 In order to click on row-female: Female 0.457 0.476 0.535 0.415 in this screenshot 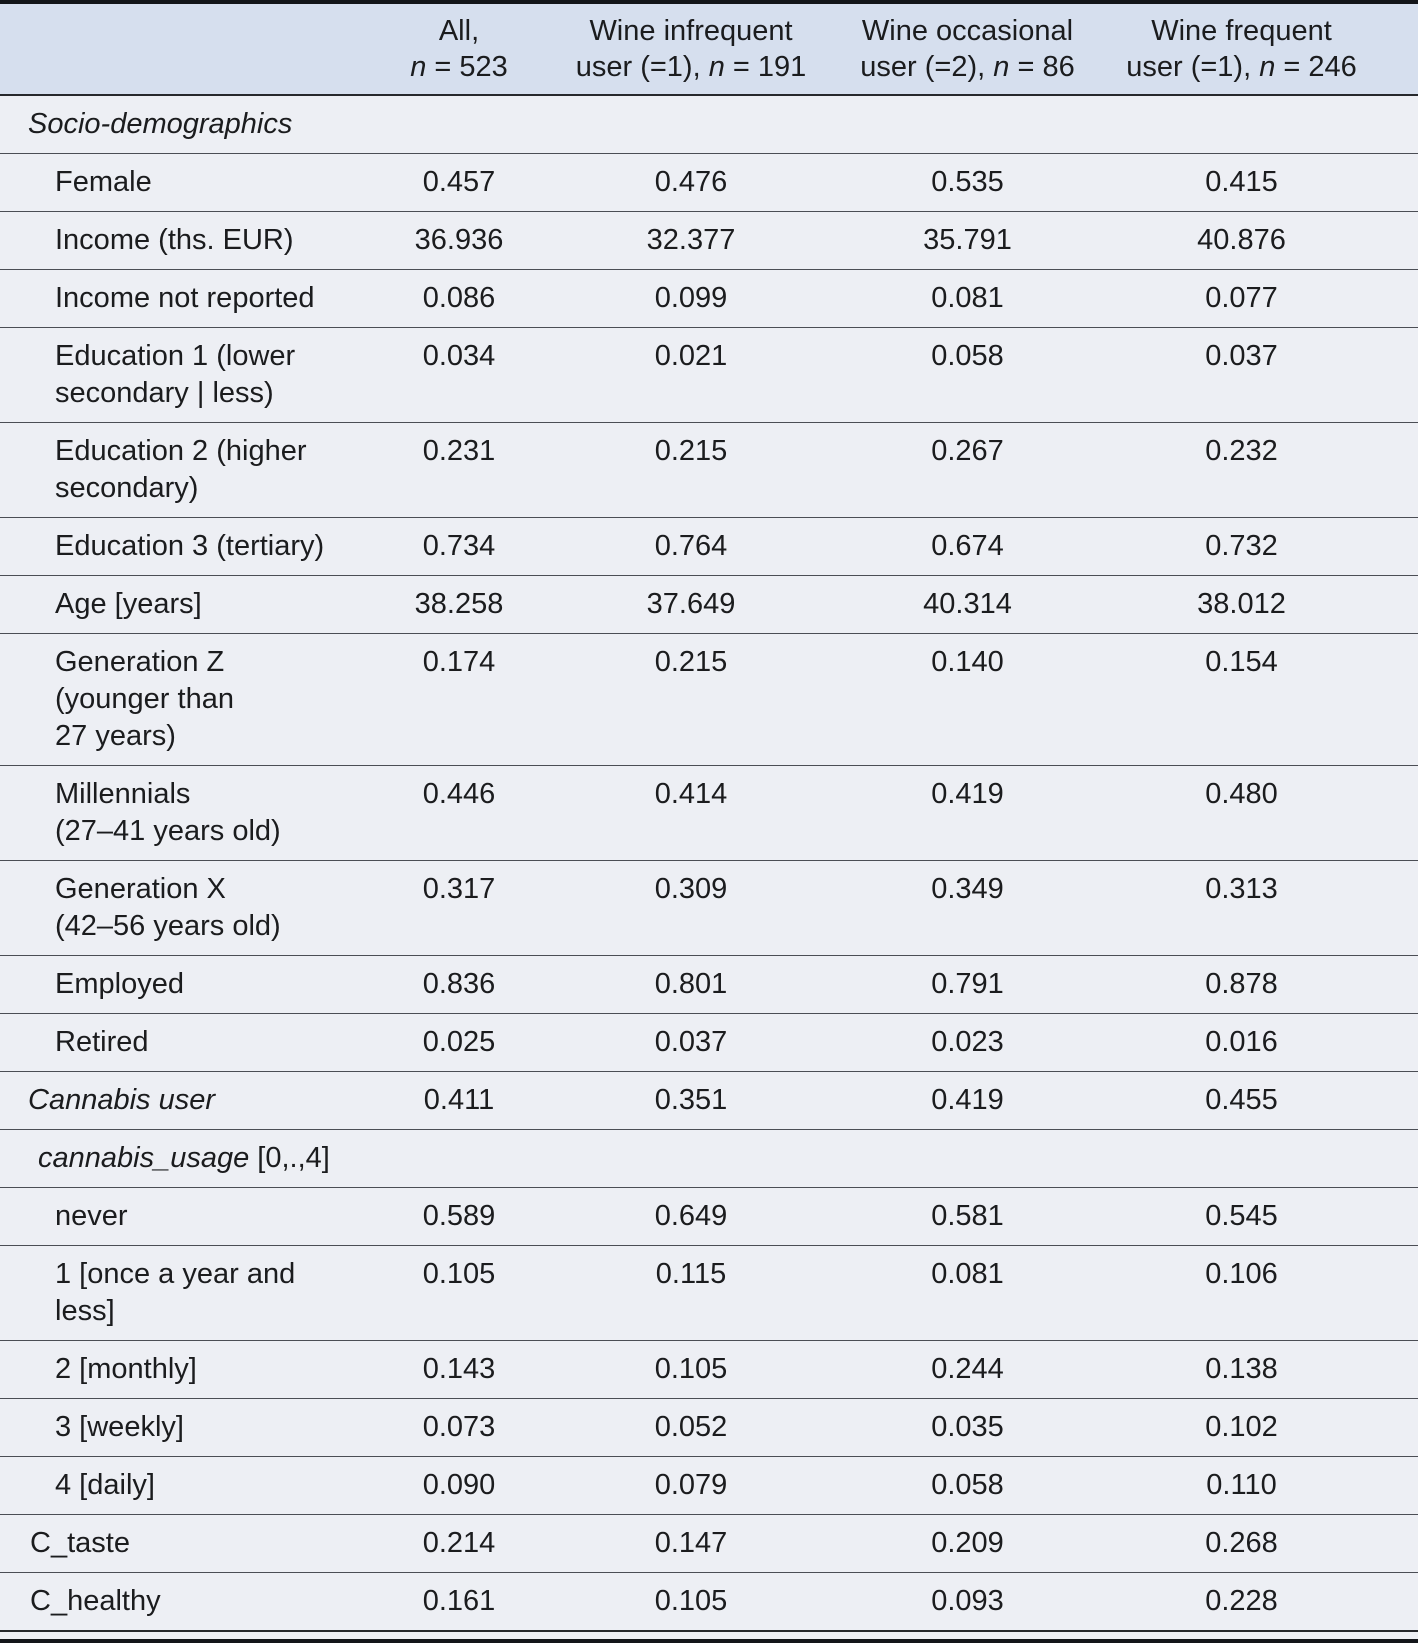, I will do `click(709, 182)`.